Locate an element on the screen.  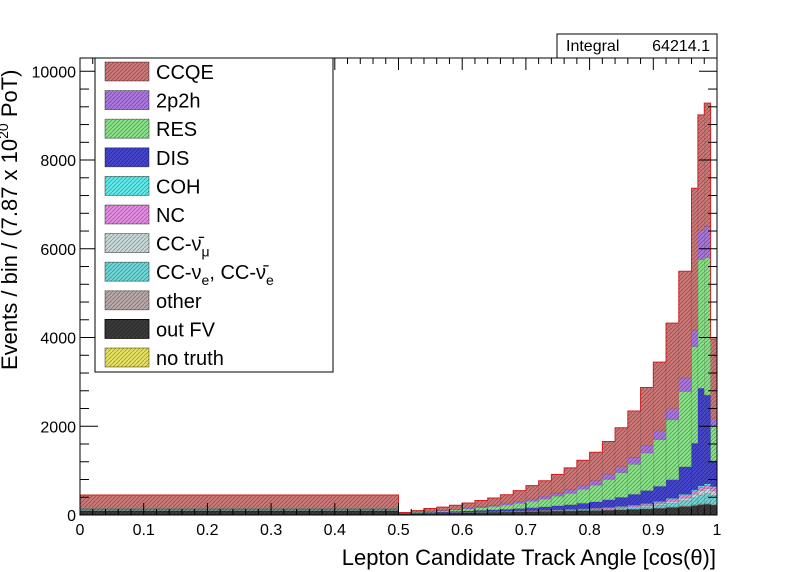
y-axis-title-tail: PoT) is located at coordinates (11, 96).